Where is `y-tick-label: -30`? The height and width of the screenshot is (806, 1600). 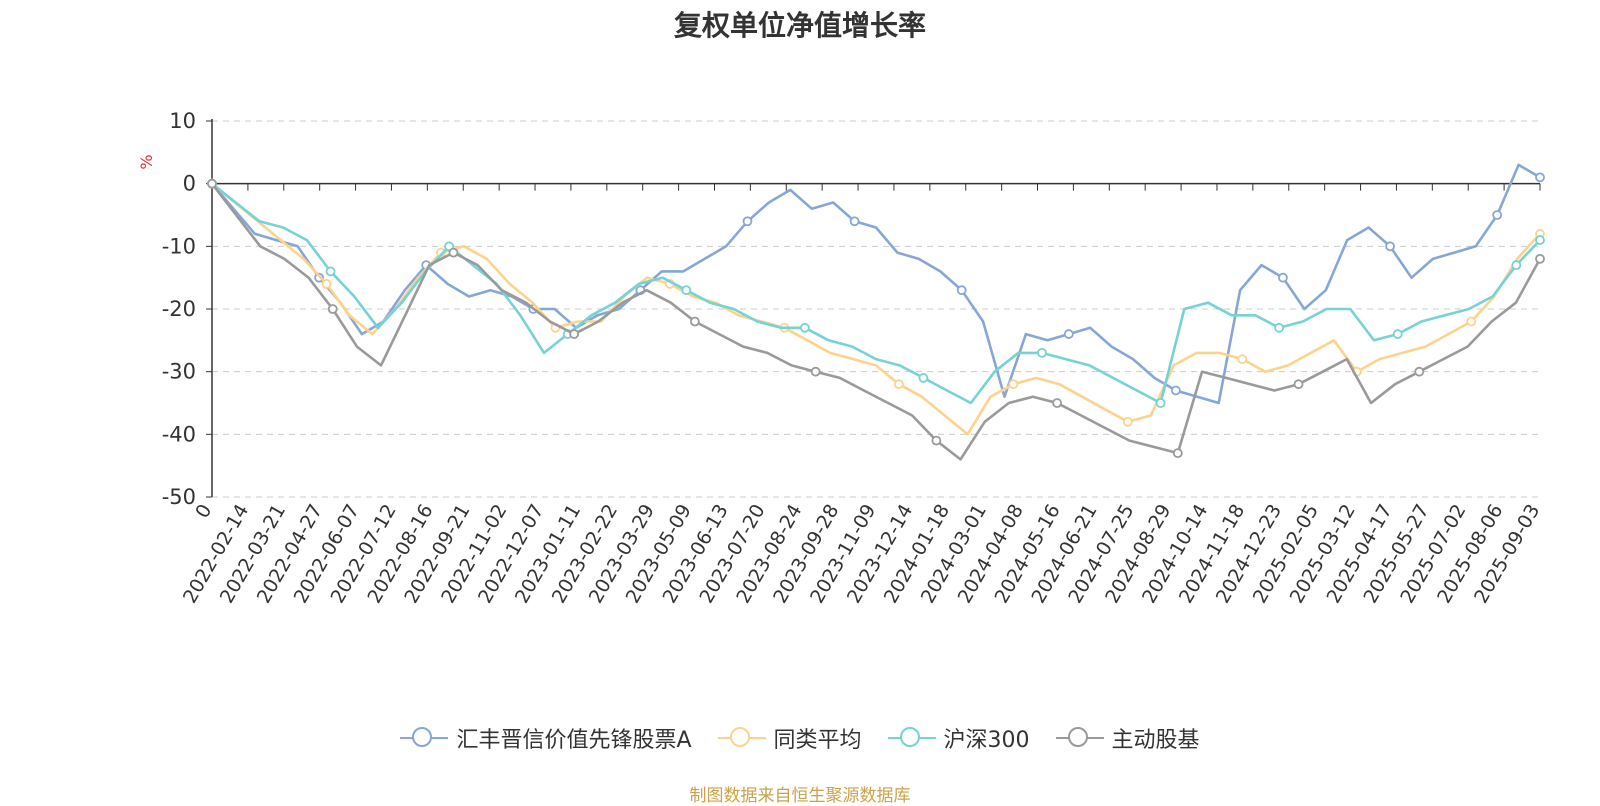 y-tick-label: -30 is located at coordinates (179, 372).